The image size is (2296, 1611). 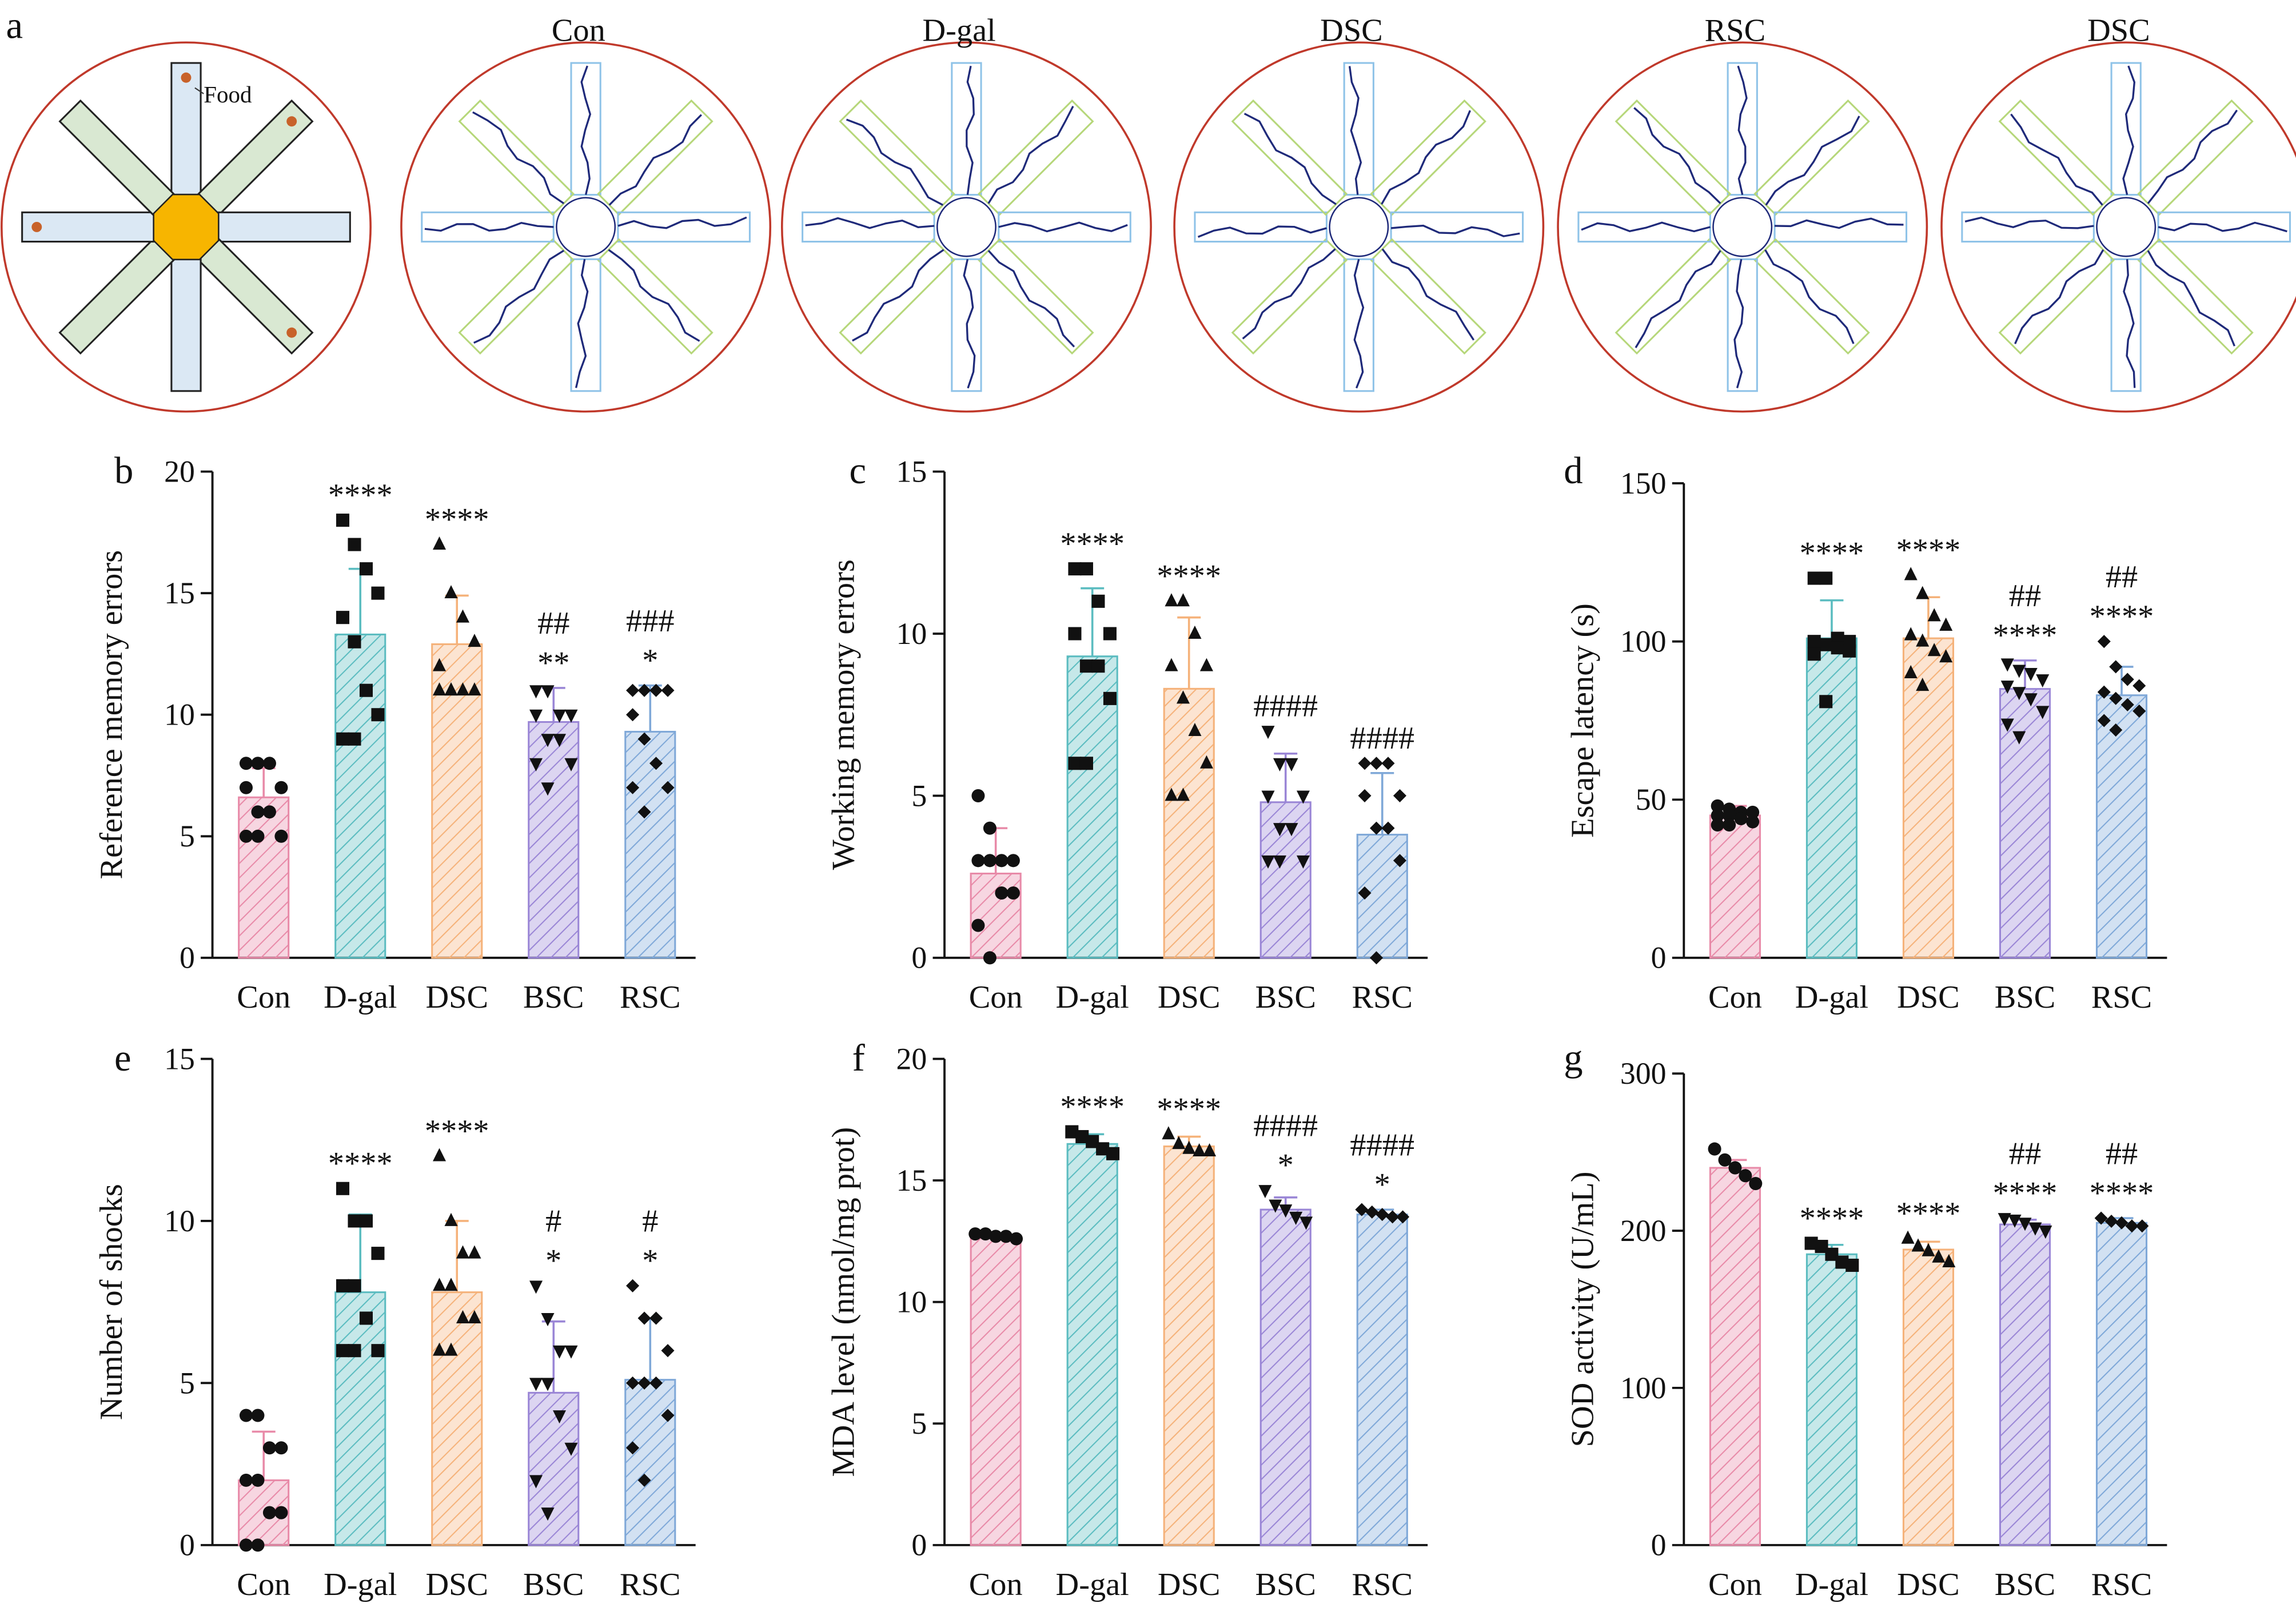 I want to click on x-tick-label: DSC, so click(x=1929, y=1584).